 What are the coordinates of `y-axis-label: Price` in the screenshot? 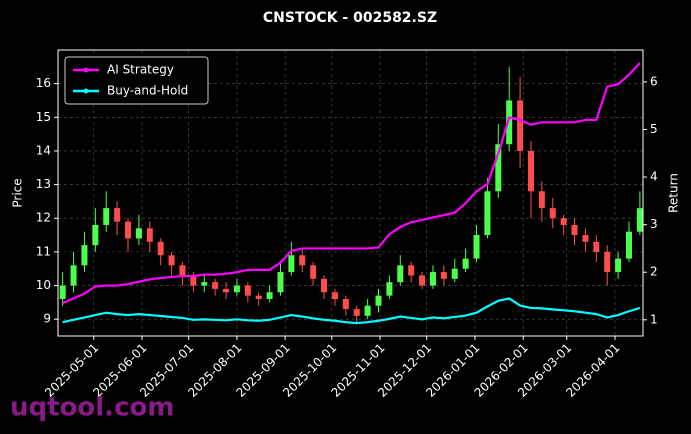 It's located at (18, 192).